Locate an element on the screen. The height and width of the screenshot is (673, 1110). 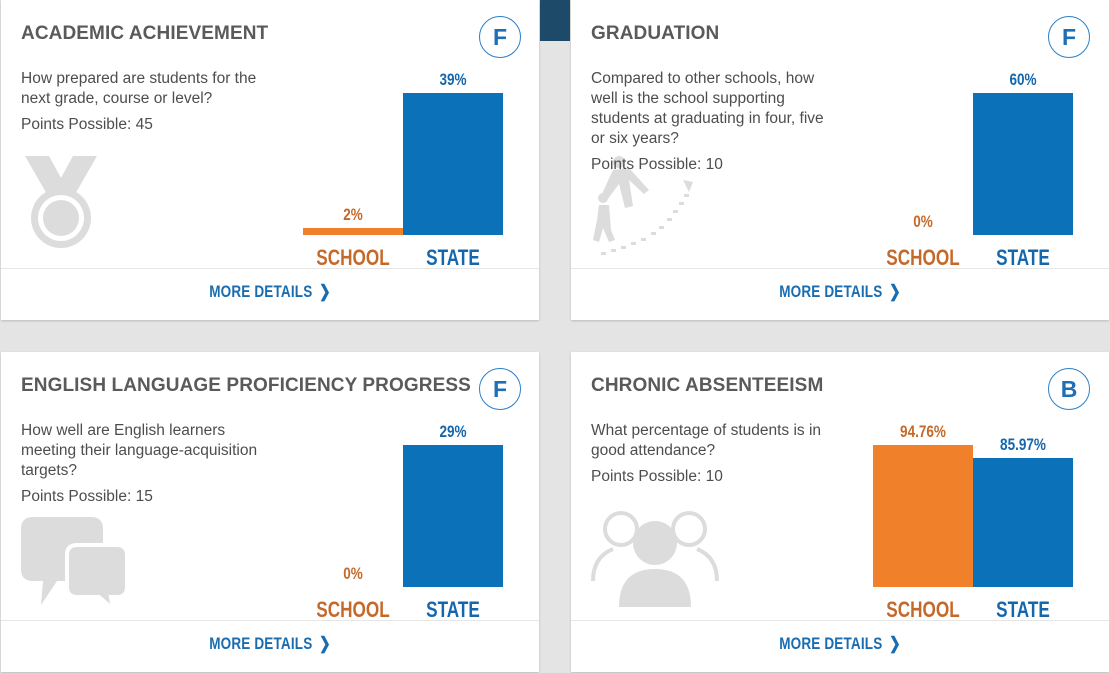
points-possible: Points Possible: 45 is located at coordinates (87, 124).